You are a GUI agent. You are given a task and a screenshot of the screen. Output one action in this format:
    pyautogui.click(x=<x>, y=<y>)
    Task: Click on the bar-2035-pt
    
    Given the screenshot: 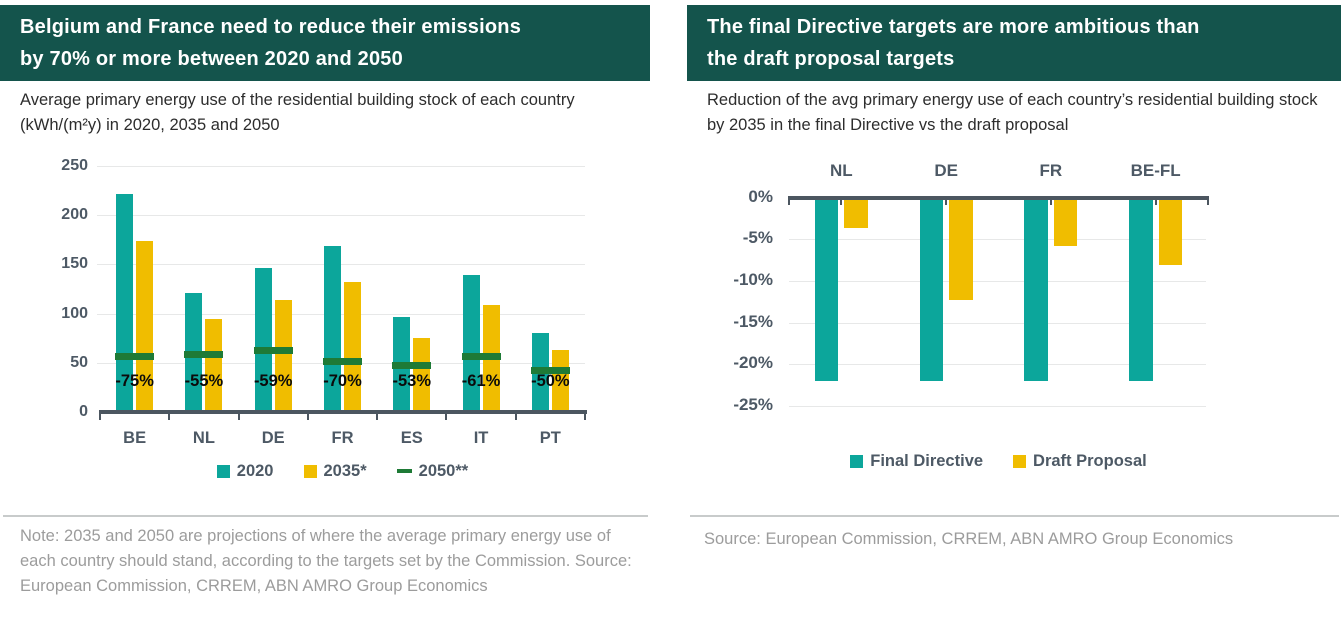 What is the action you would take?
    pyautogui.click(x=560, y=381)
    